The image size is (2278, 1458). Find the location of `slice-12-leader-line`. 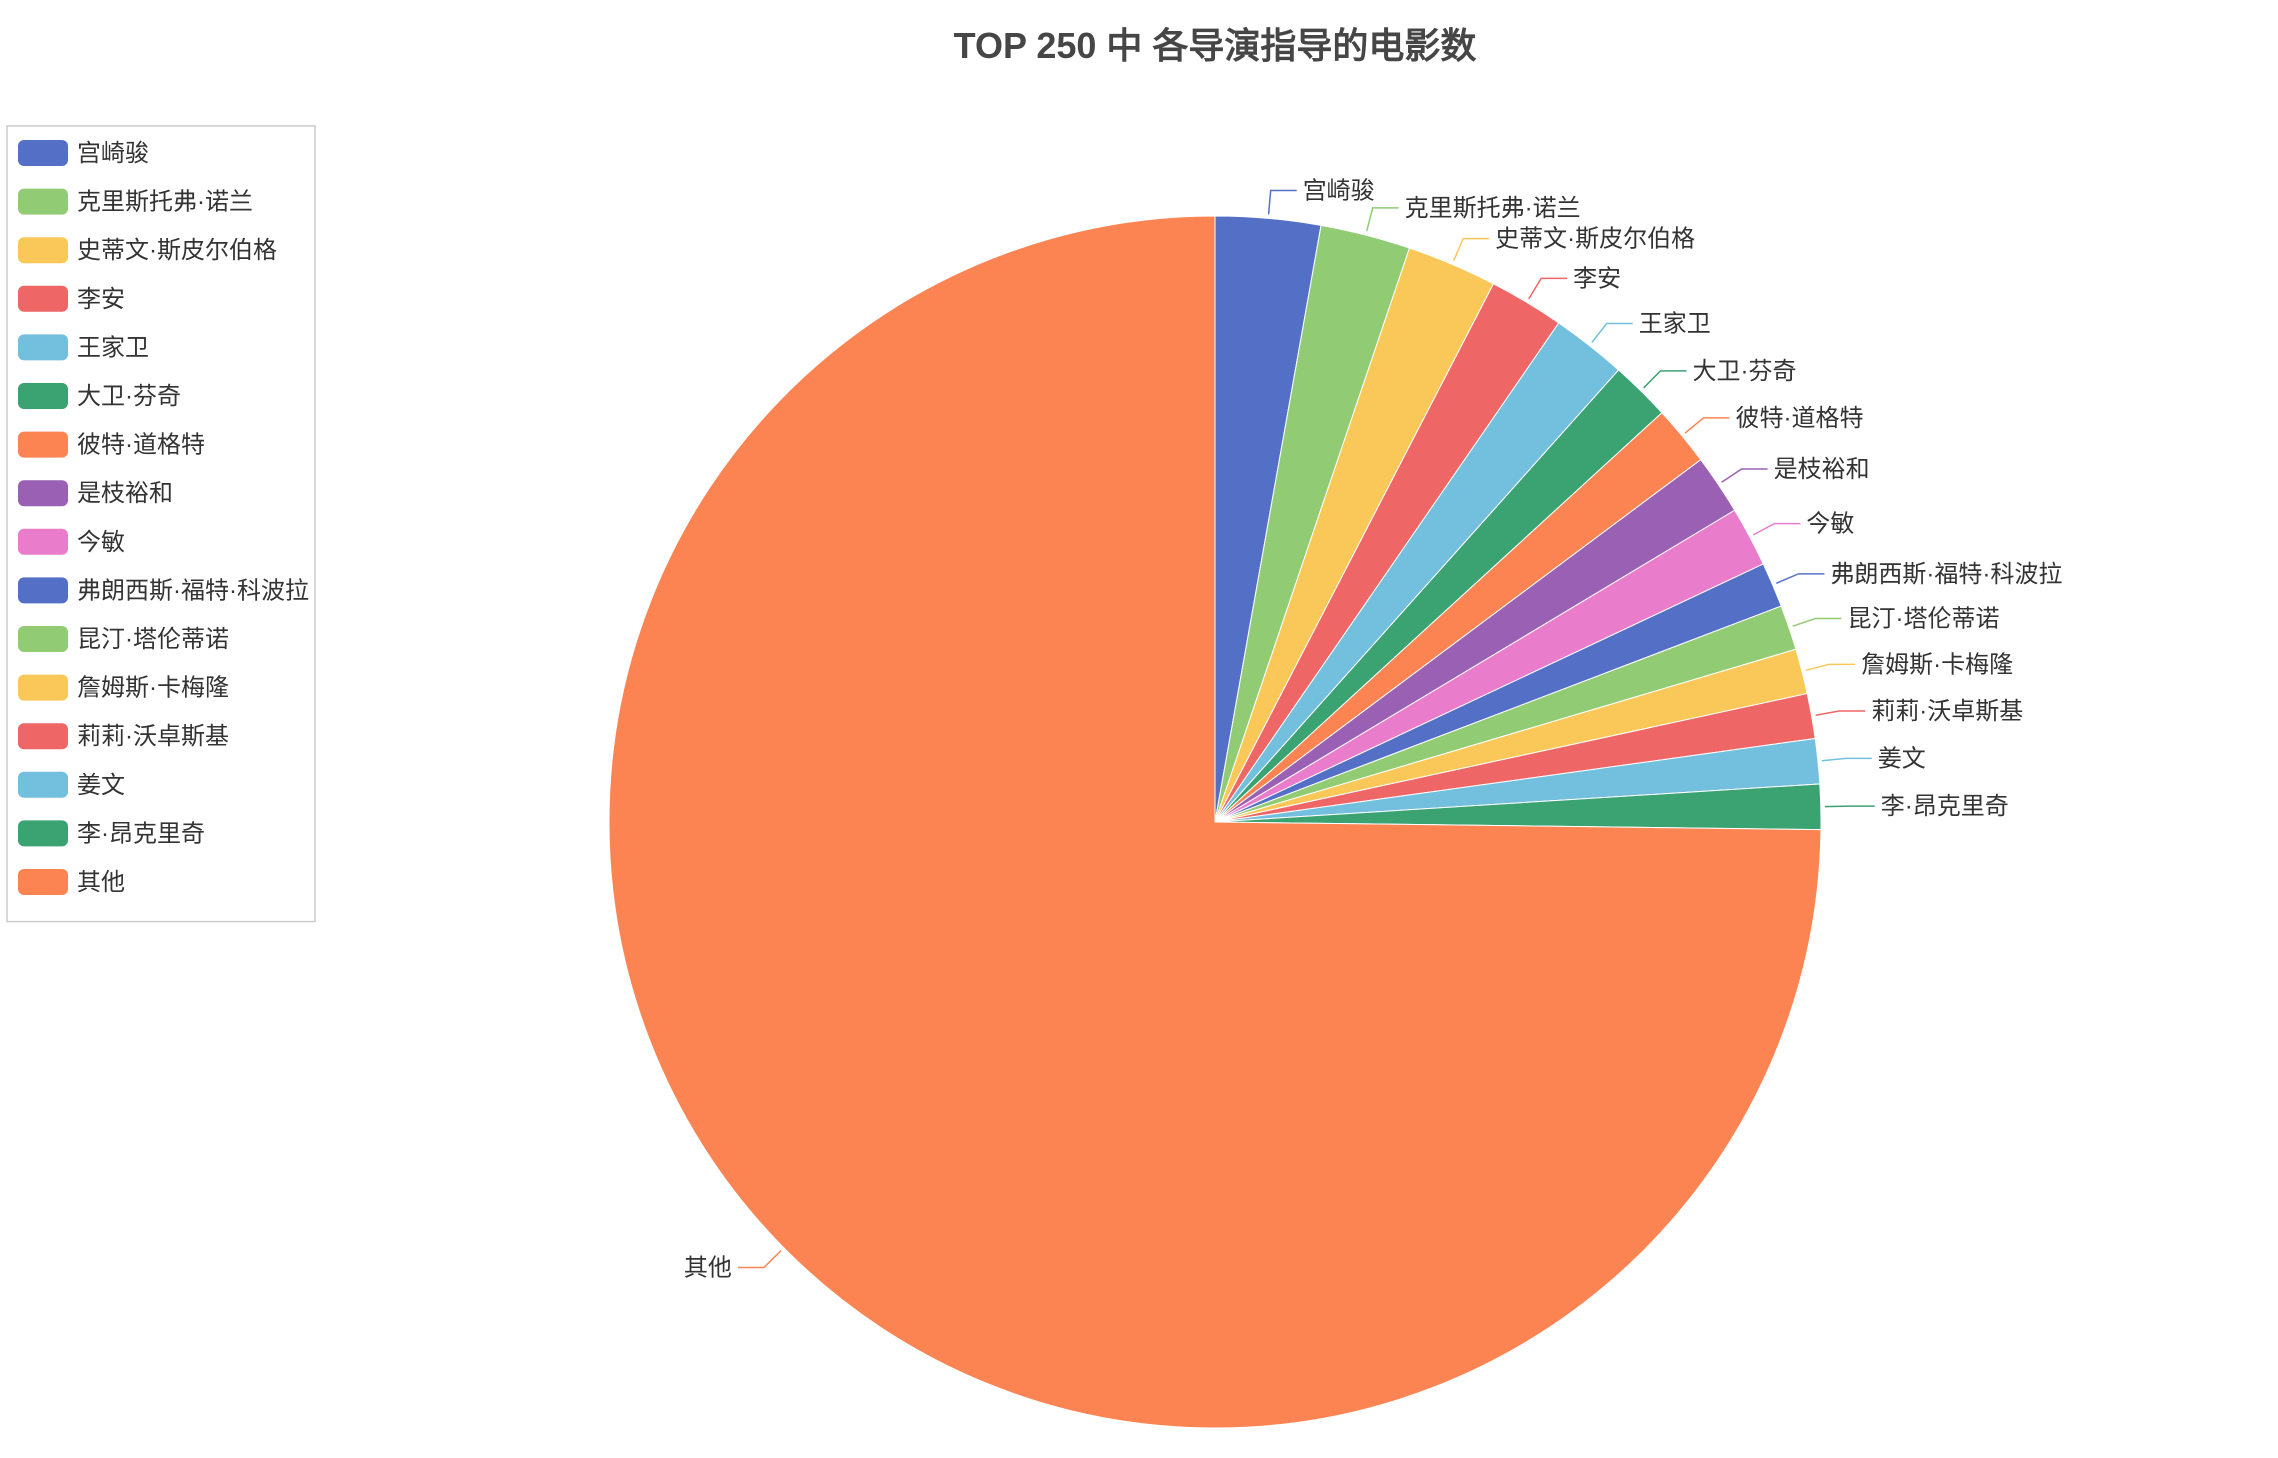

slice-12-leader-line is located at coordinates (1830, 667).